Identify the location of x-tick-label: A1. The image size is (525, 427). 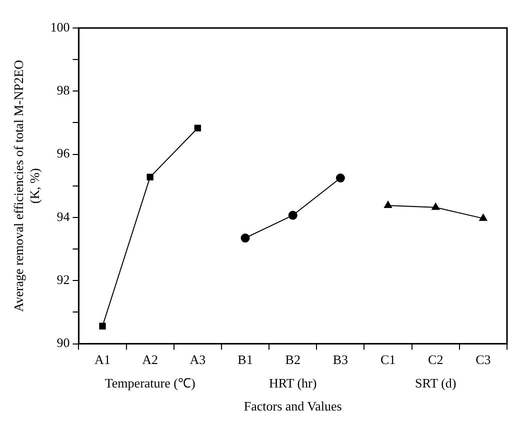
(102, 360).